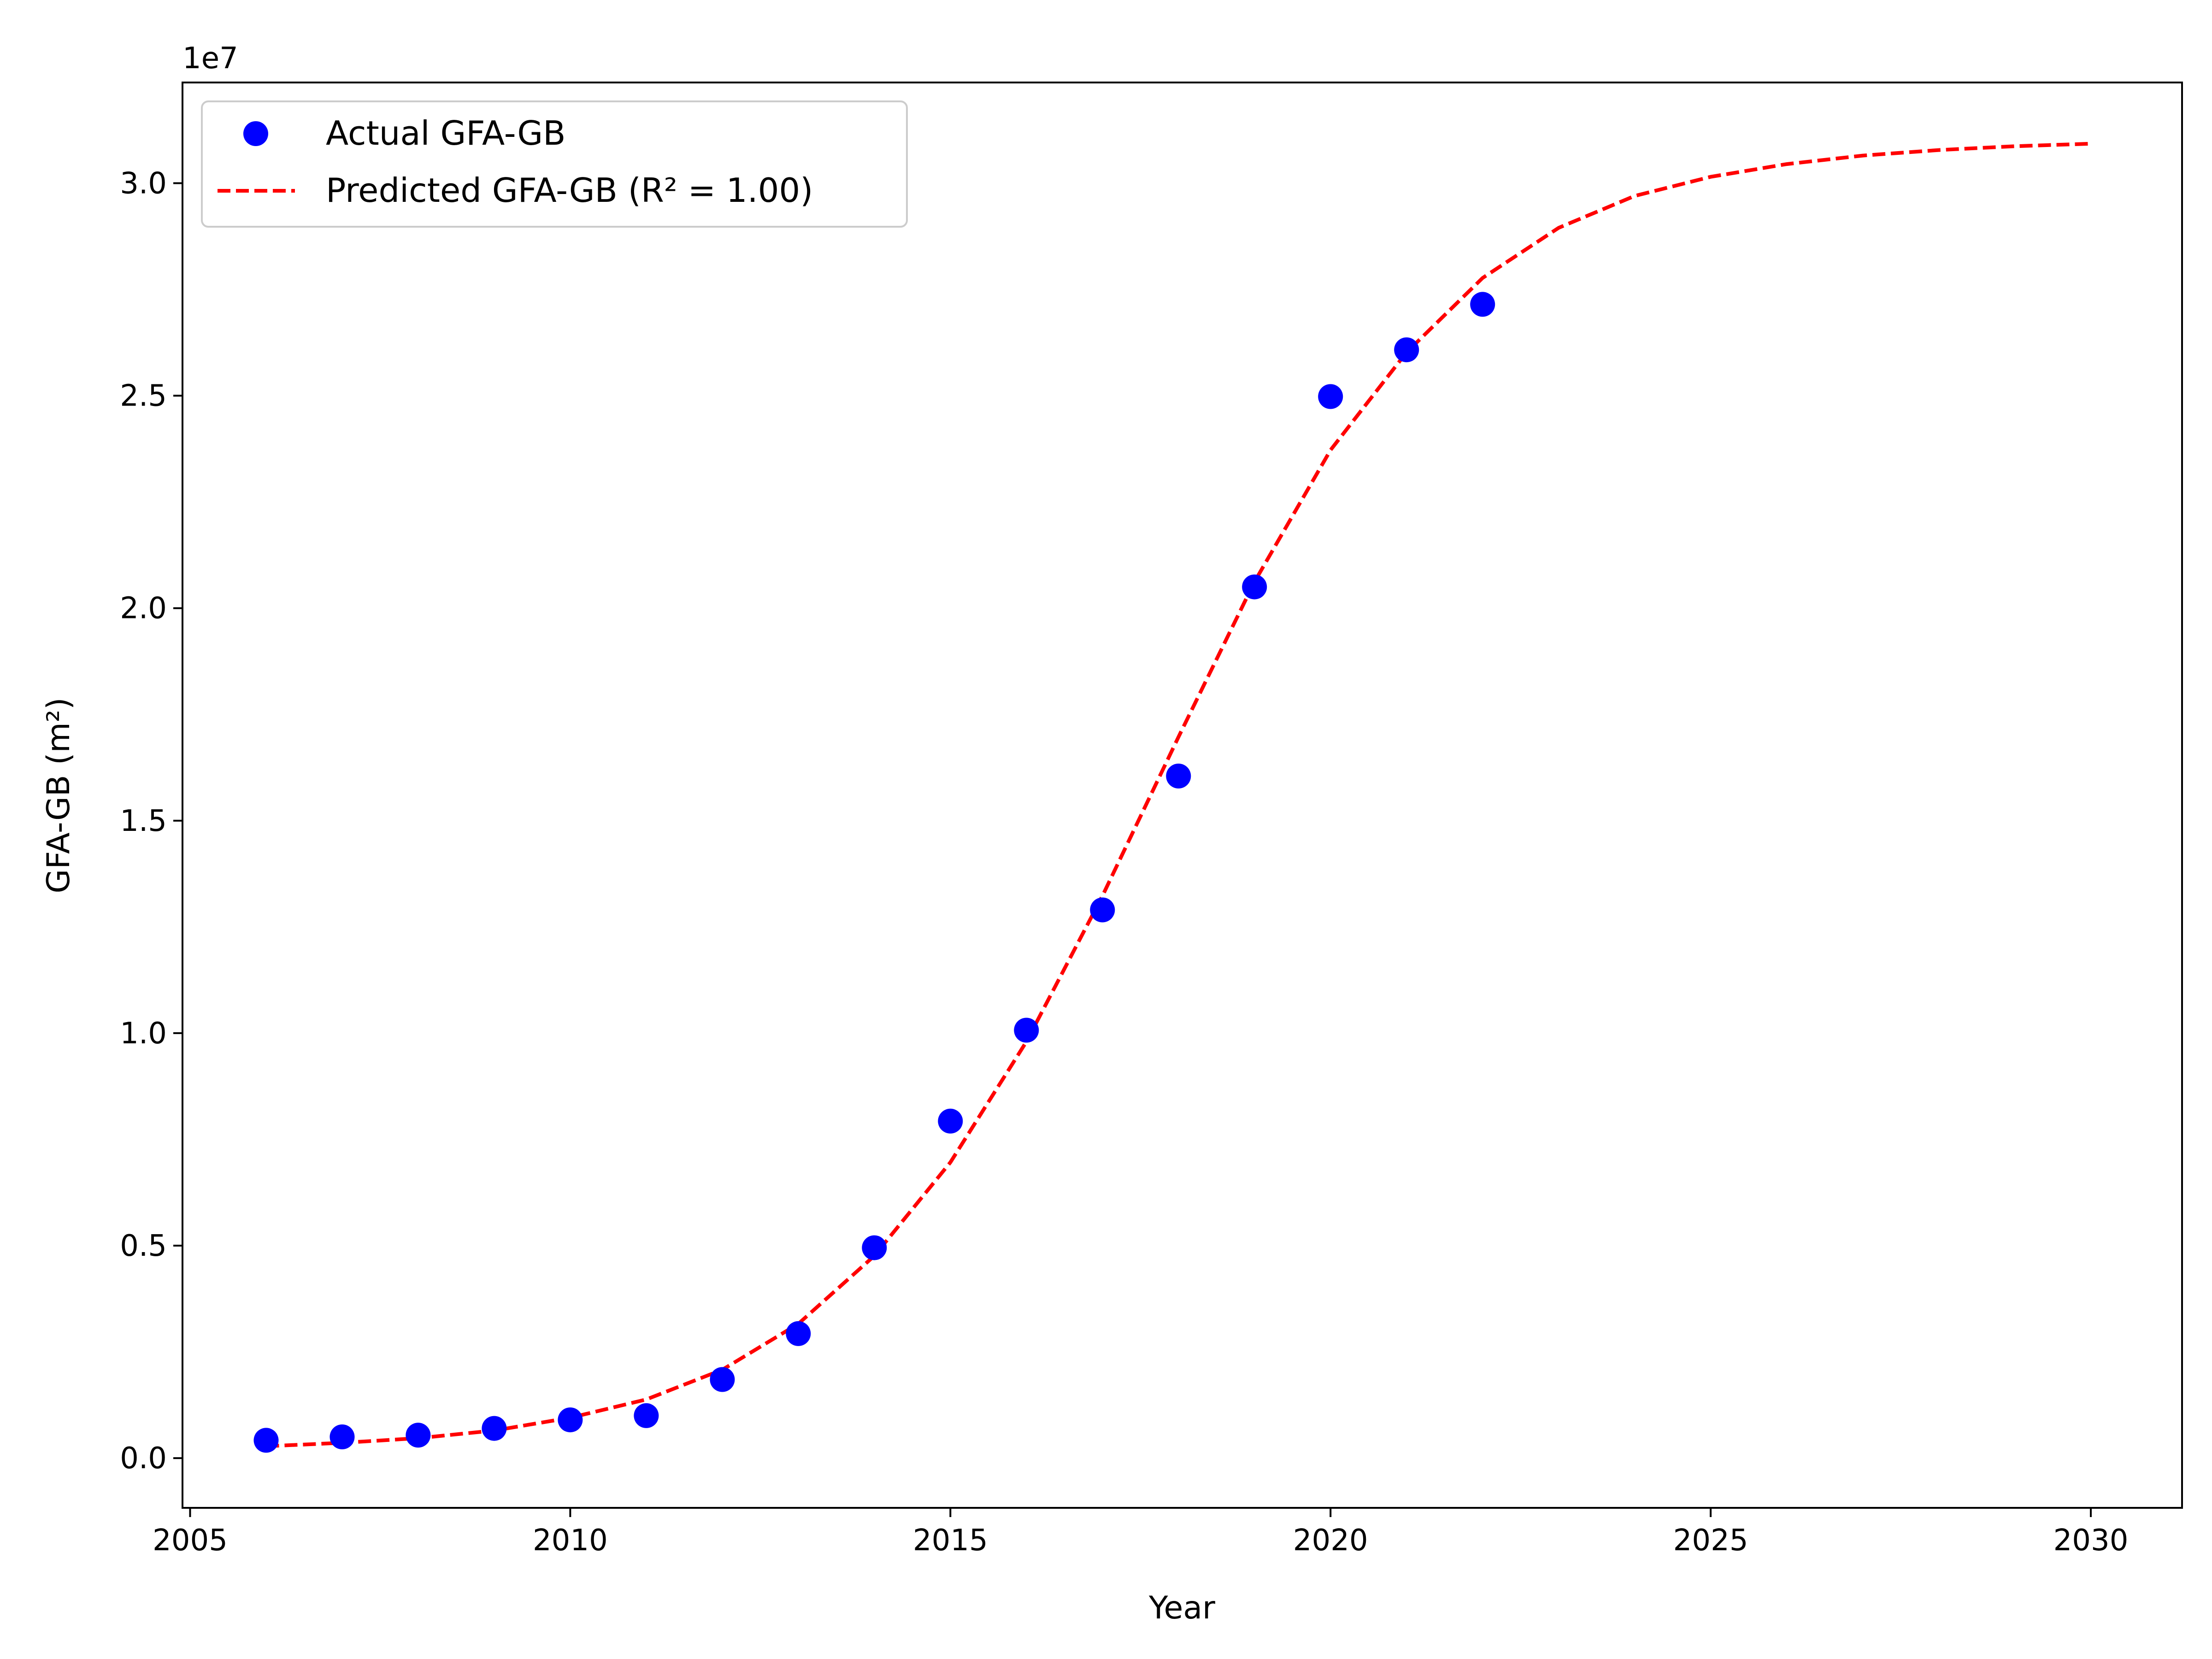  What do you see at coordinates (569, 190) in the screenshot?
I see `legend-label-predicted: Predicted GFA-GB (R² = 1.00)` at bounding box center [569, 190].